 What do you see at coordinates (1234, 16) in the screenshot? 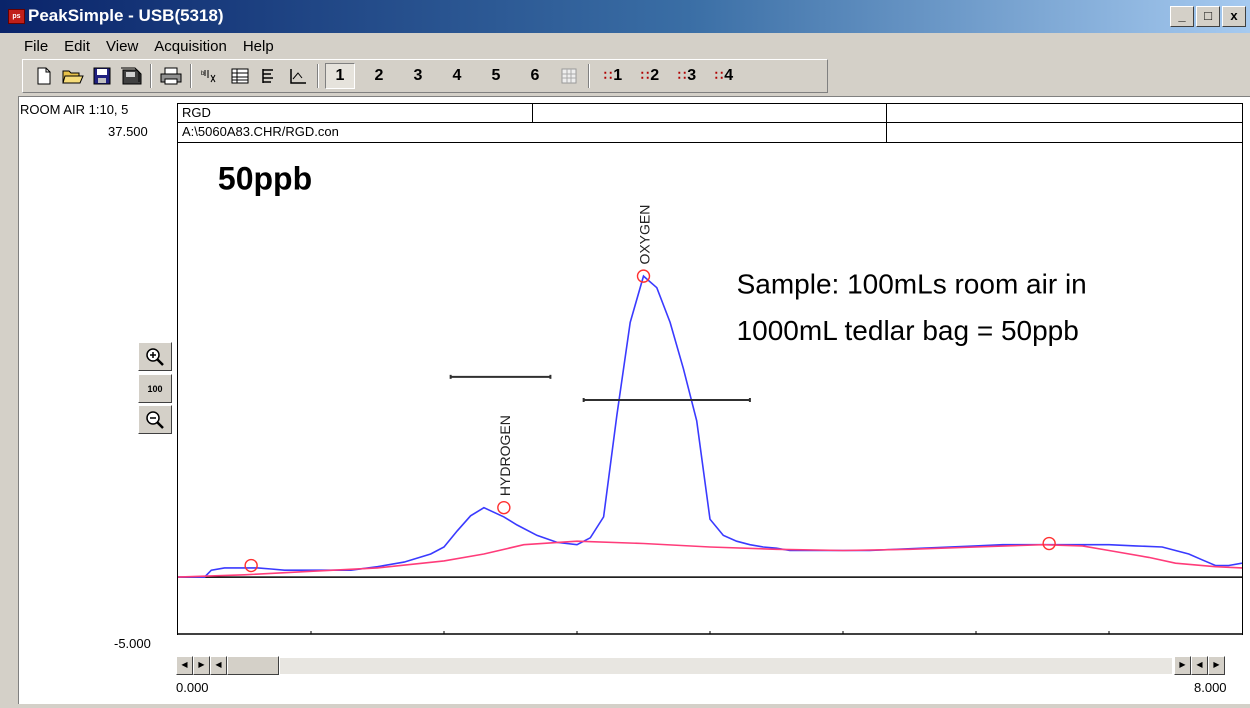
I see `close-button: x` at bounding box center [1234, 16].